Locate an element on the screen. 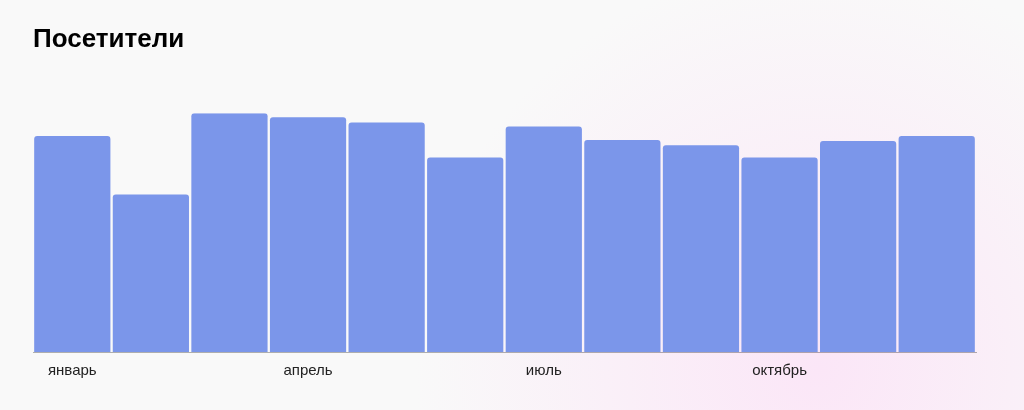 This screenshot has width=1024, height=410. chart-title: Посетители is located at coordinates (109, 37).